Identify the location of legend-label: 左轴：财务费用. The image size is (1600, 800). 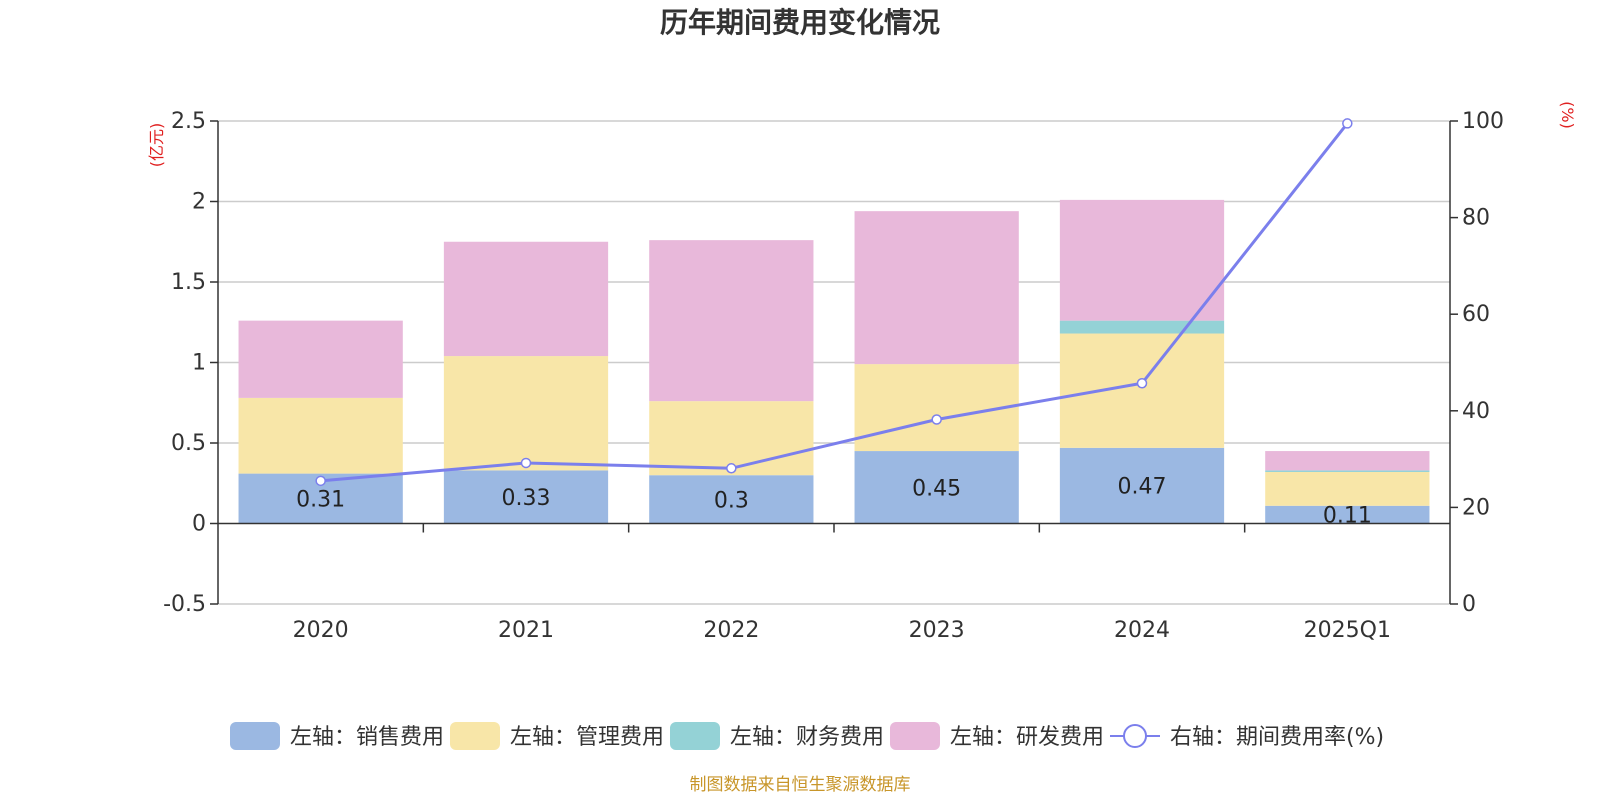
(807, 737).